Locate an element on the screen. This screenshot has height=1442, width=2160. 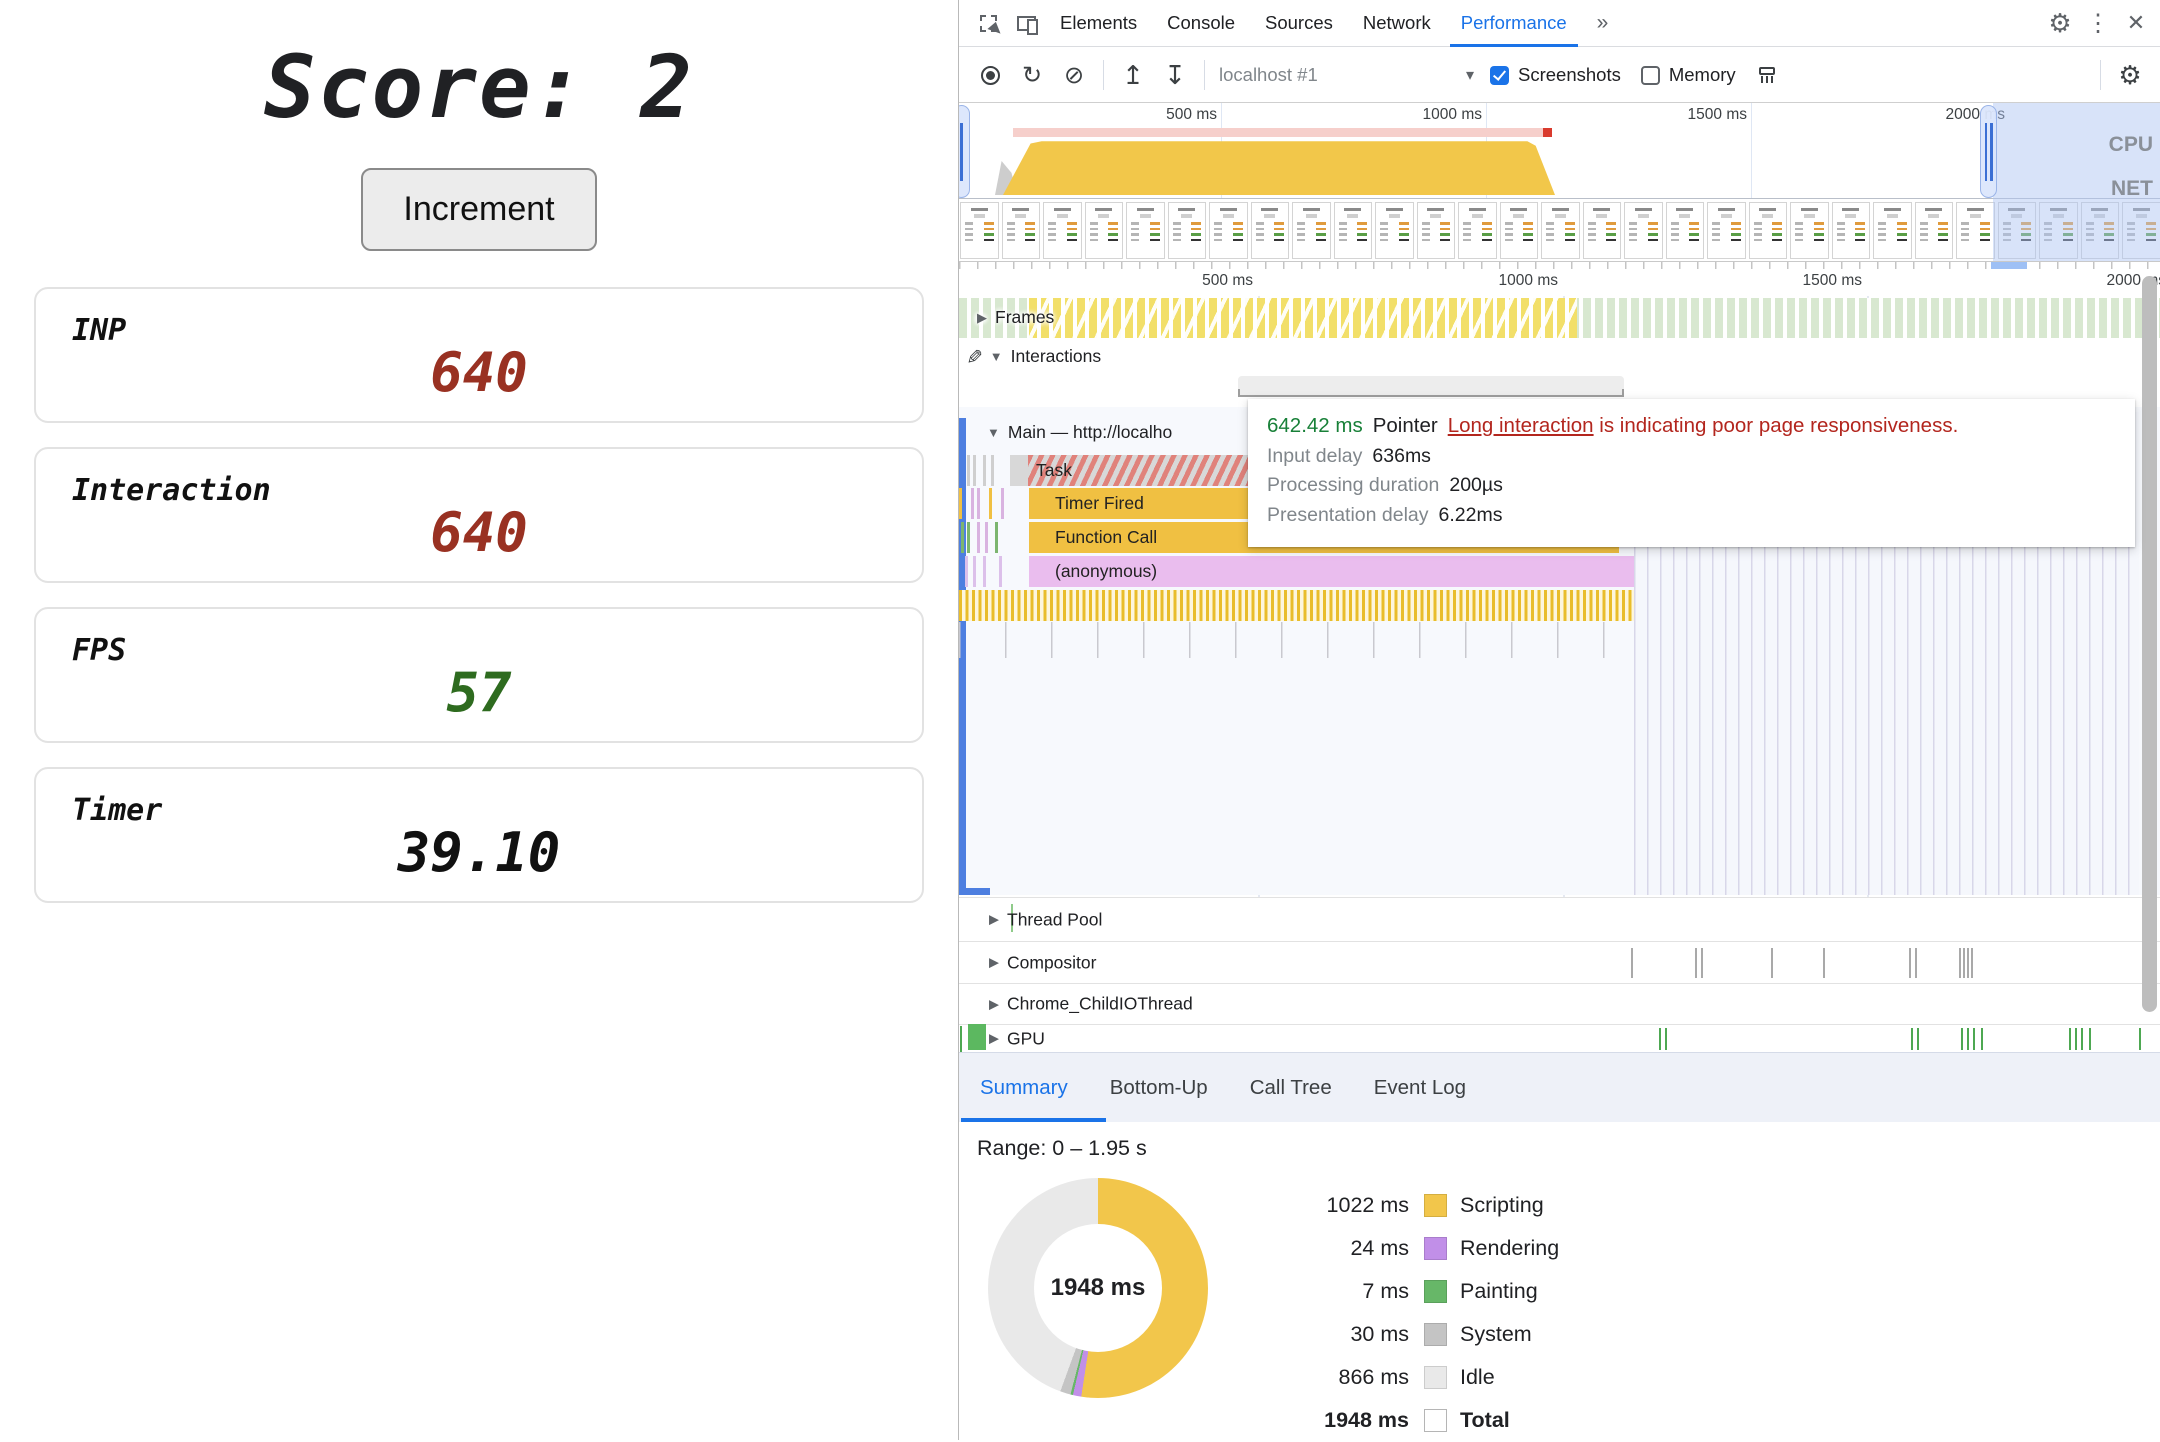
tab-sources: Sources is located at coordinates (1299, 22).